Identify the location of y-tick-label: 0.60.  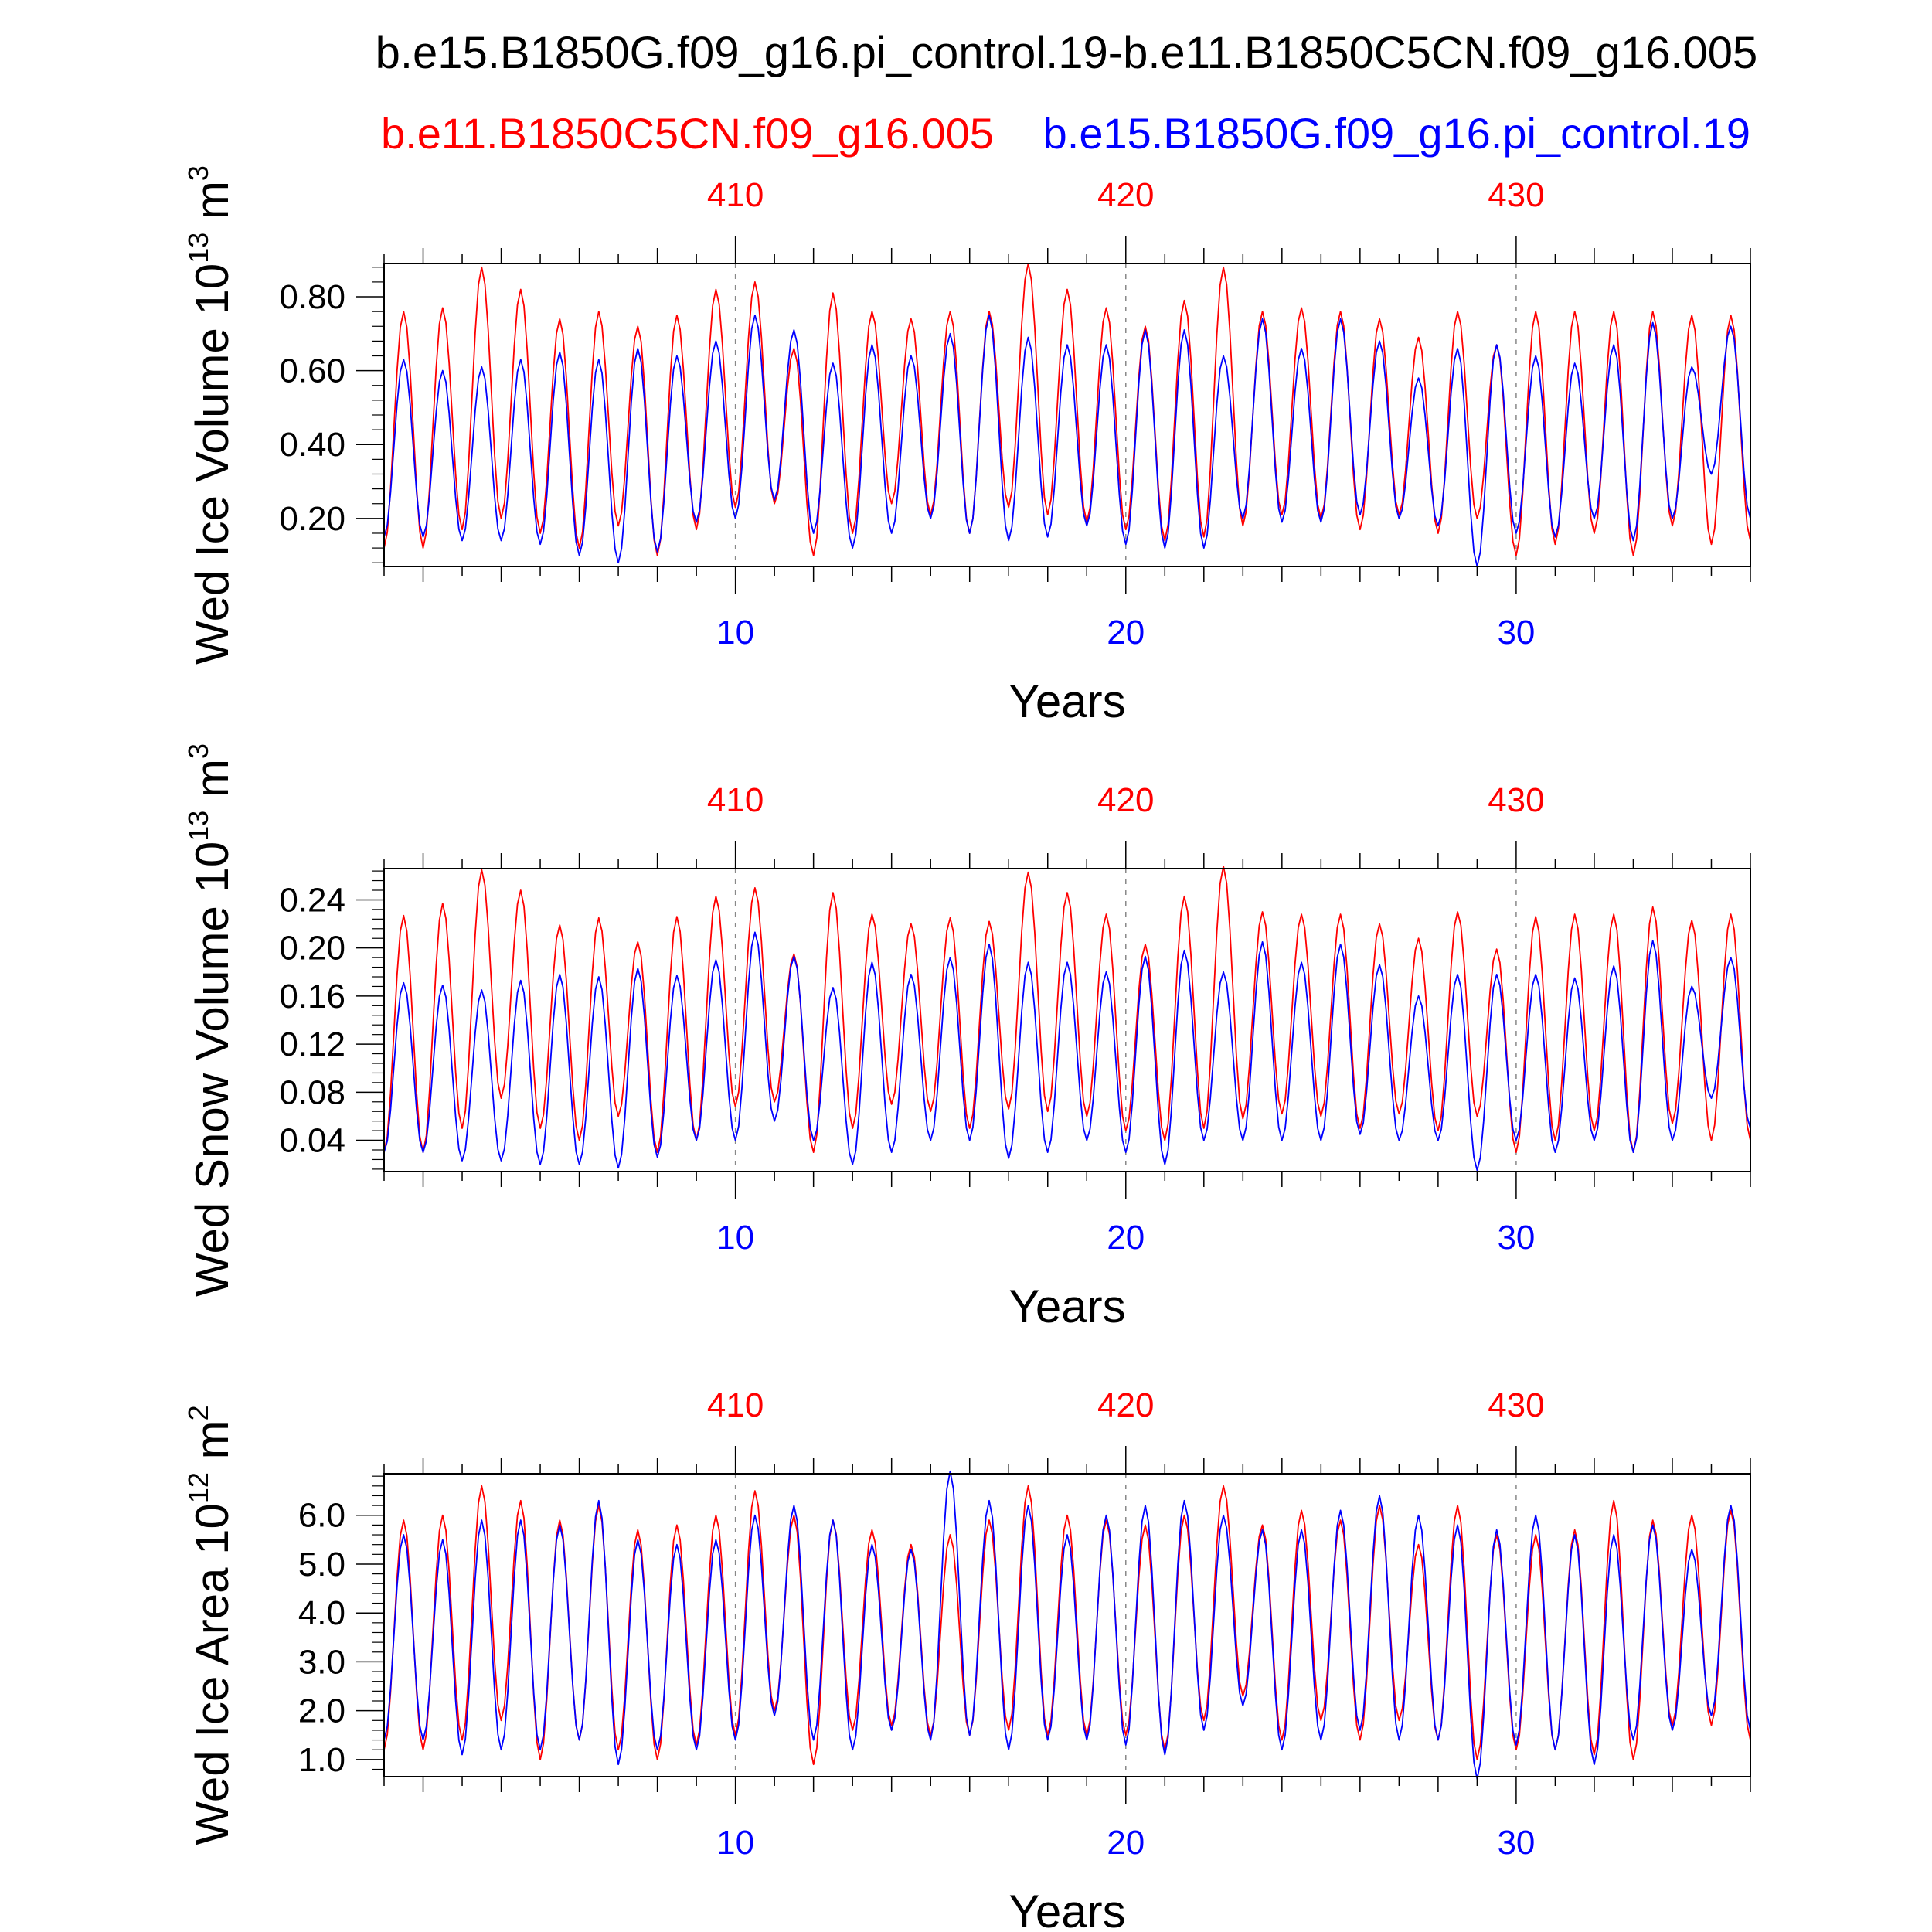
(312, 371).